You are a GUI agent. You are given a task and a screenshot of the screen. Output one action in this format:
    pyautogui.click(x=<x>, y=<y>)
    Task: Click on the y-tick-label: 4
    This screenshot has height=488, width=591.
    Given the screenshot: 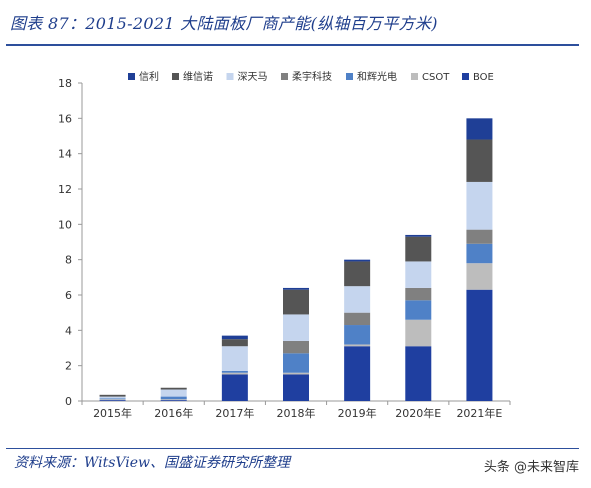 What is the action you would take?
    pyautogui.click(x=68, y=330)
    